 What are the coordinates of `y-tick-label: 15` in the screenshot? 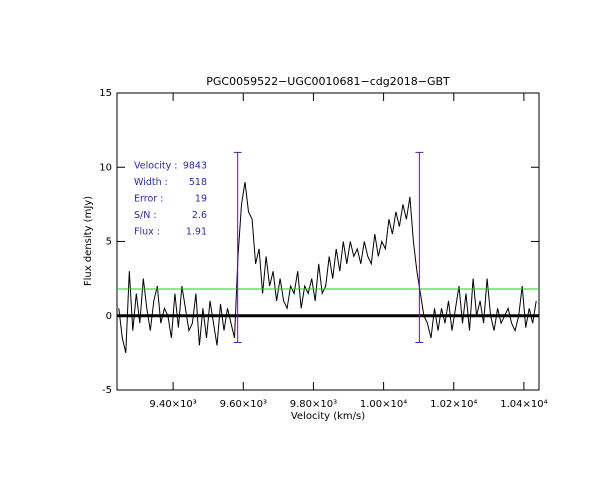 It's located at (105, 93).